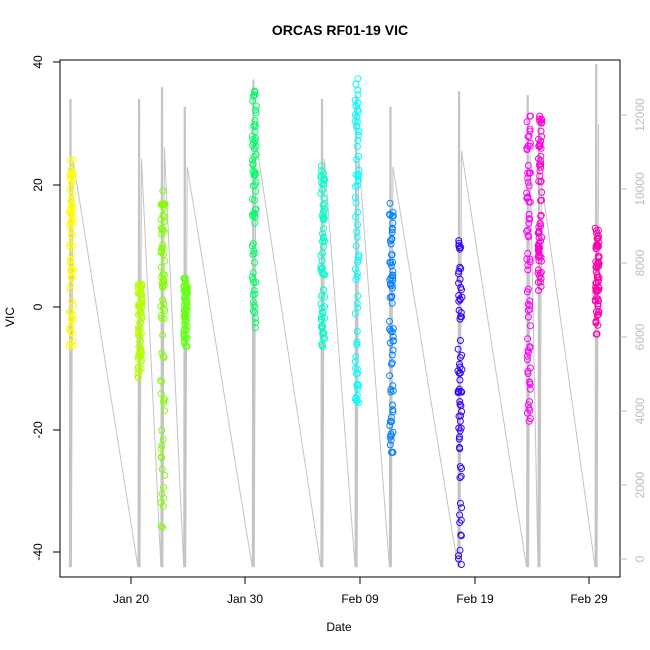  Describe the element at coordinates (640, 336) in the screenshot. I see `y-right-tick-label: 6000` at that location.